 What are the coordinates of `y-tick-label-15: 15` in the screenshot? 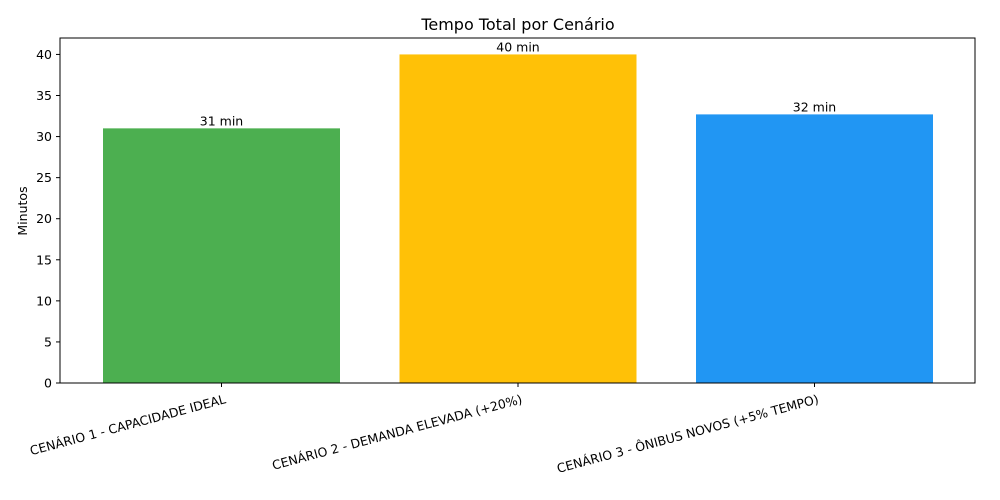 It's located at (44, 259).